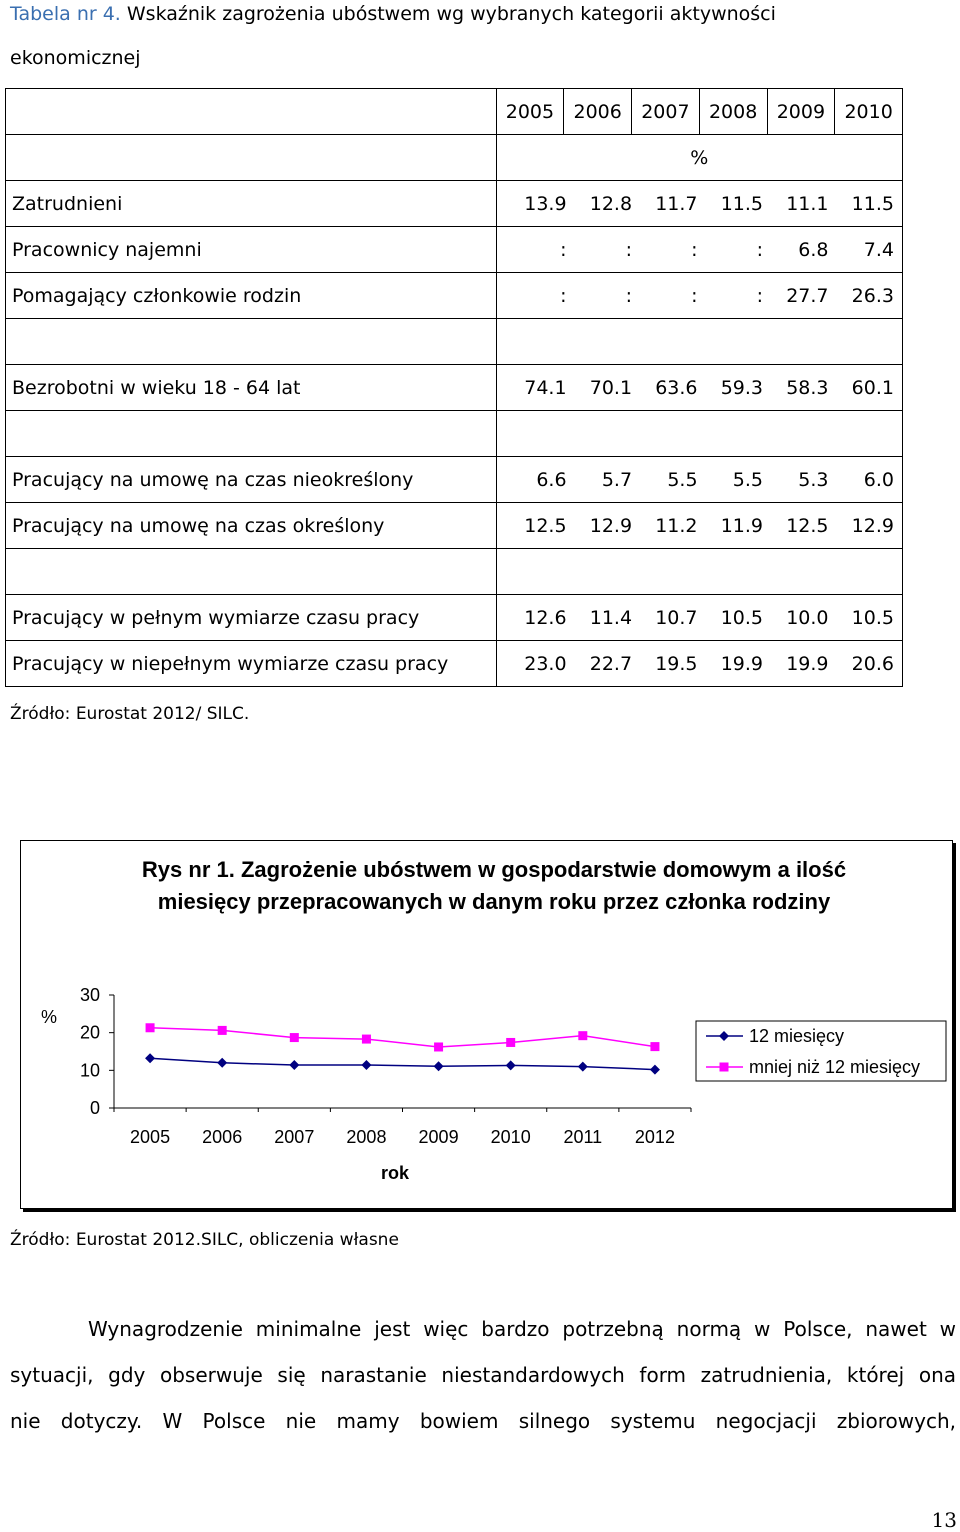 The image size is (960, 1532). Describe the element at coordinates (801, 111) in the screenshot. I see `table-header-year: 2009` at that location.